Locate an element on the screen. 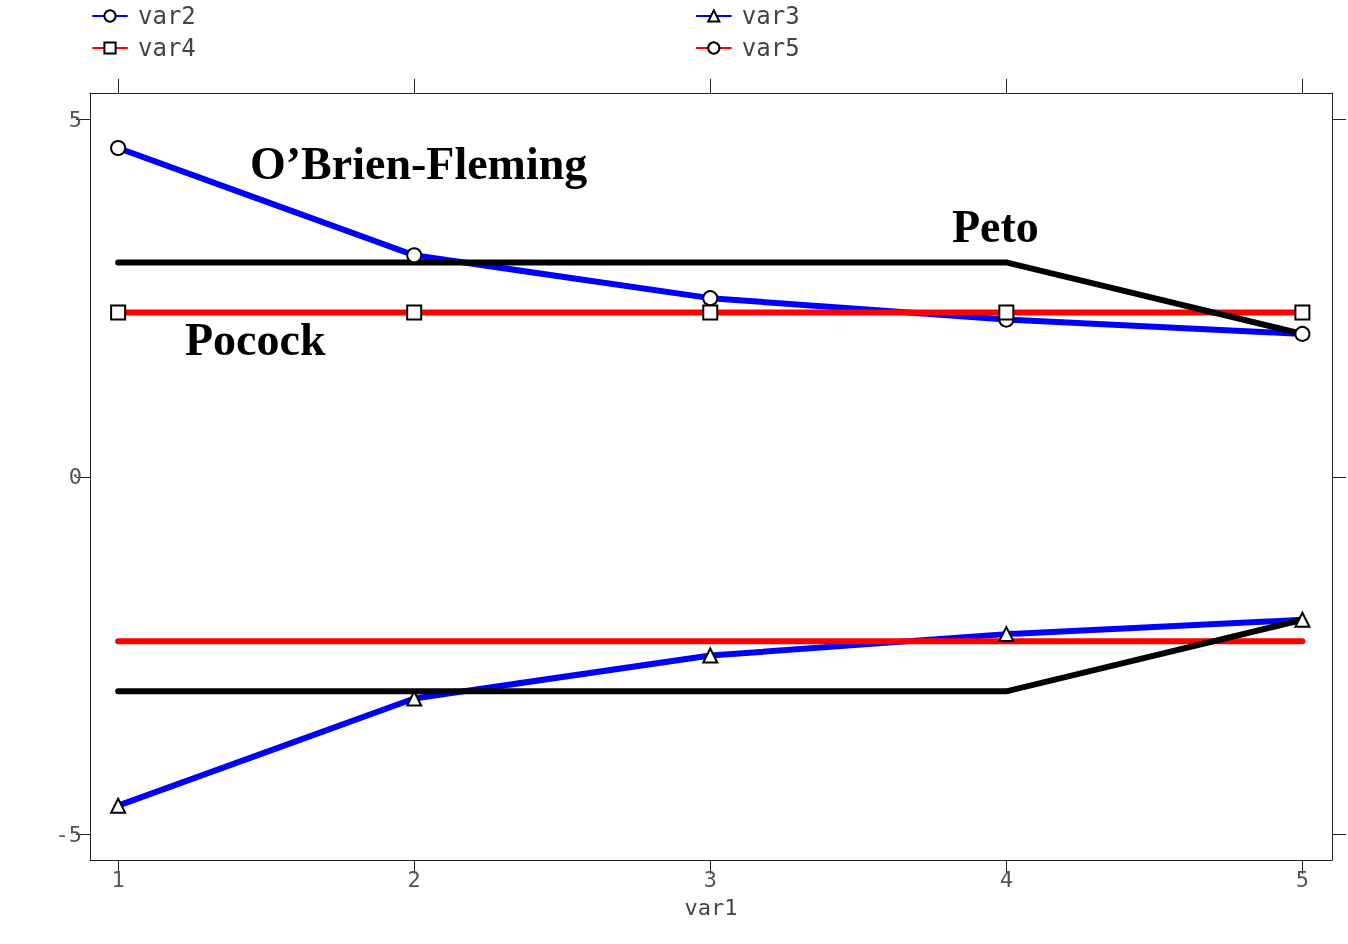 This screenshot has width=1348, height=944. legend-label: var5 is located at coordinates (770, 48).